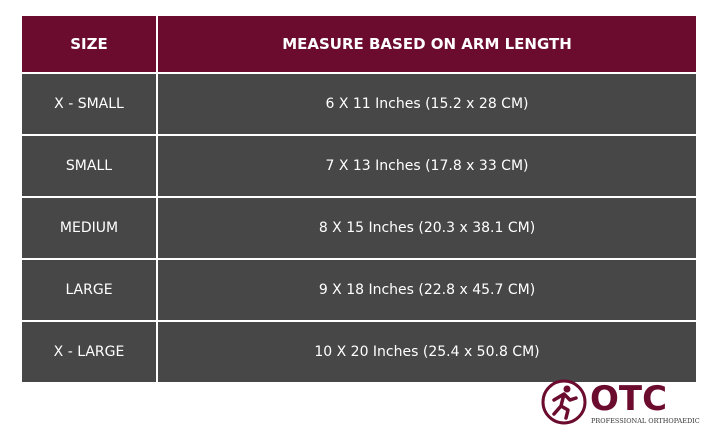 This screenshot has height=434, width=708. What do you see at coordinates (628, 399) in the screenshot?
I see `logo-name: OTC` at bounding box center [628, 399].